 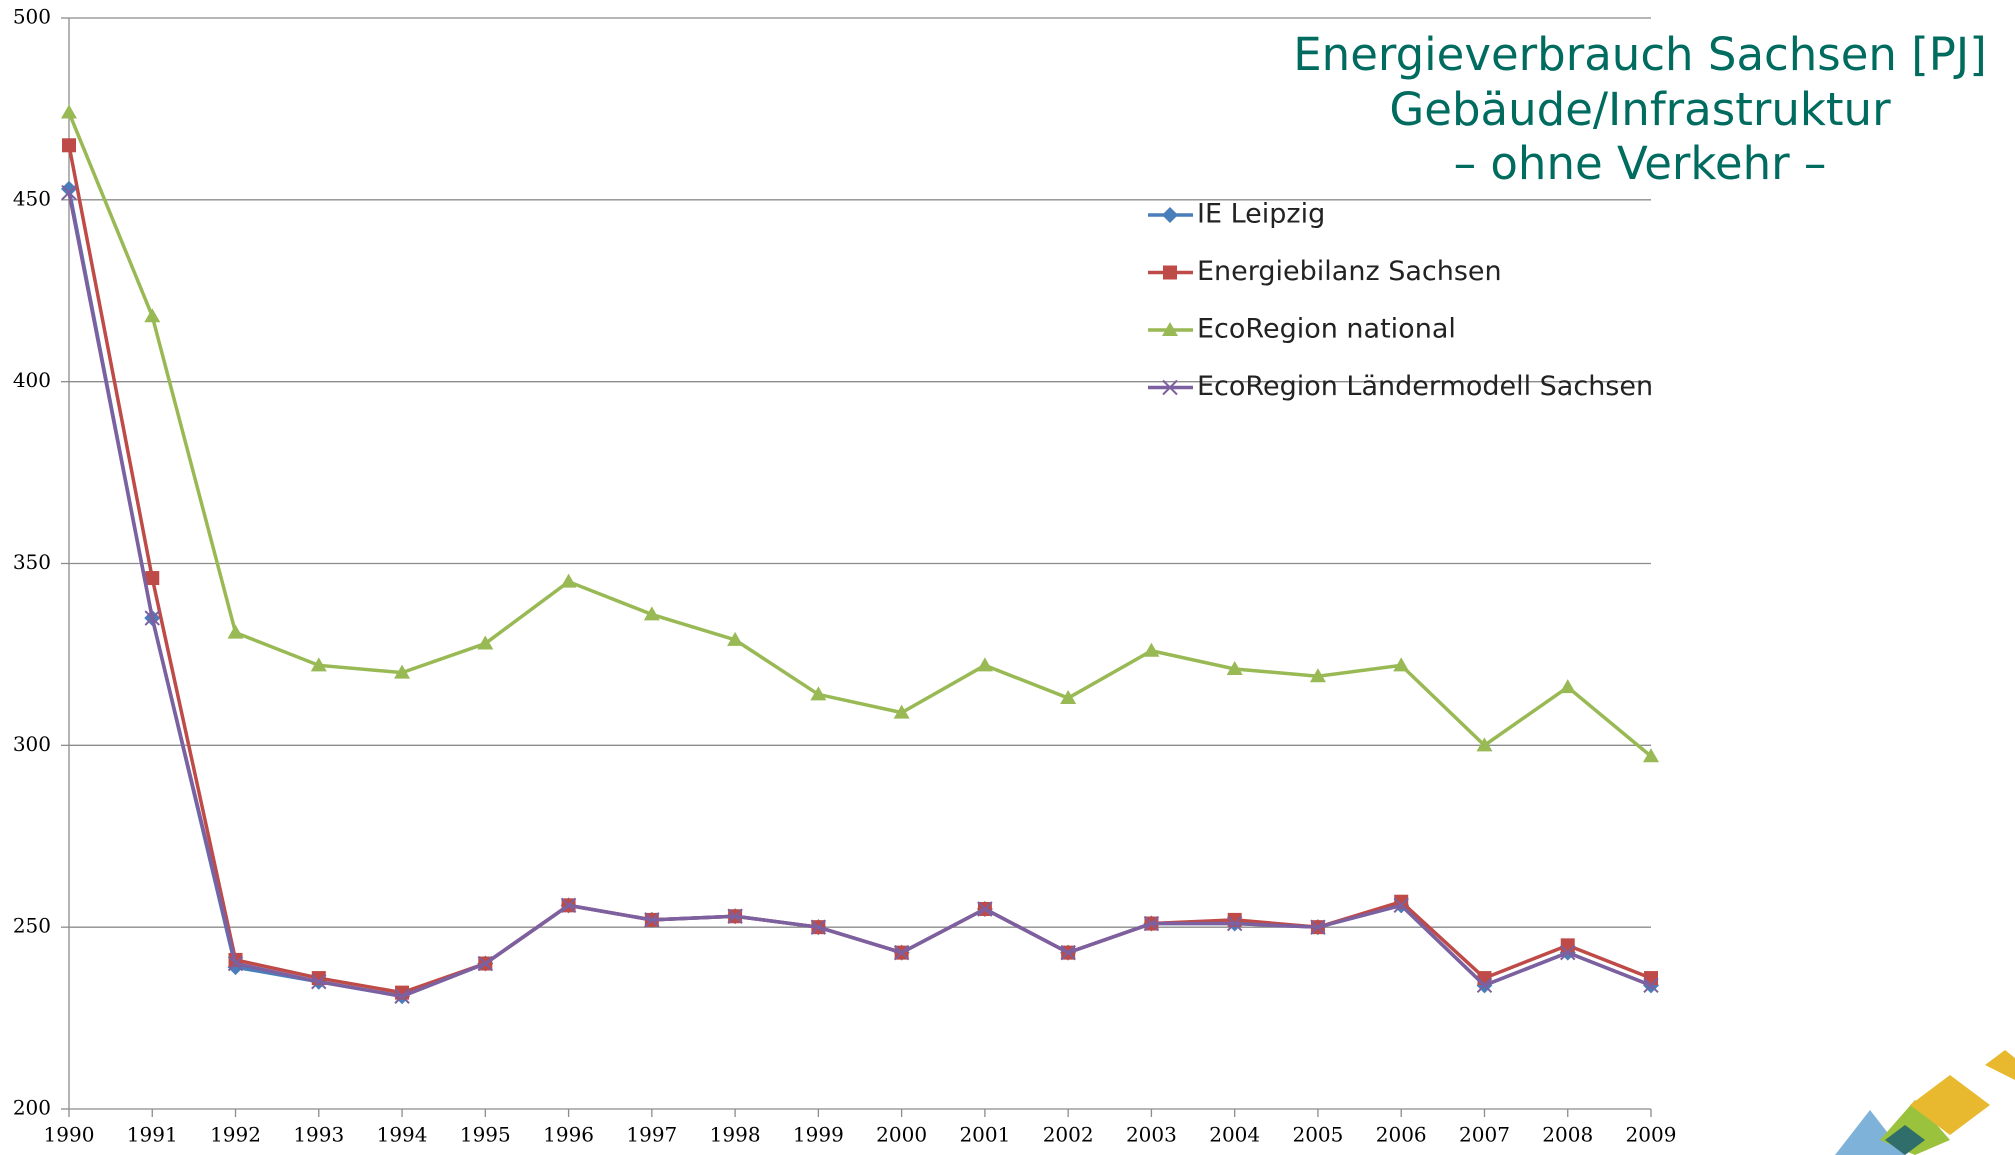 What do you see at coordinates (651, 1135) in the screenshot?
I see `x-tick-label: 1997` at bounding box center [651, 1135].